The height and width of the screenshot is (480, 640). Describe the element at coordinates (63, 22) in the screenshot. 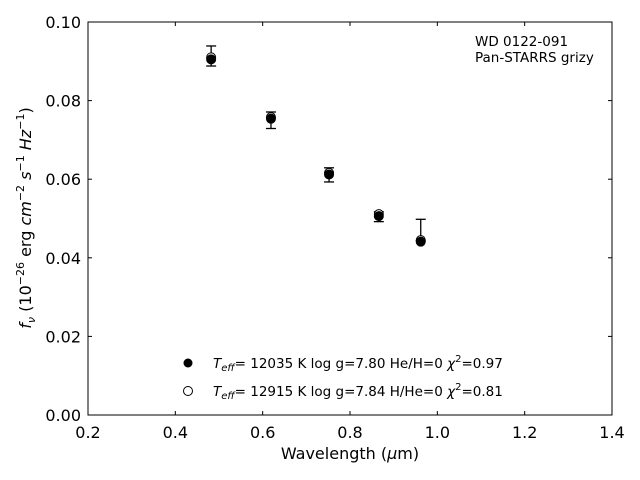

I see `y-tick-label: 0.10` at that location.